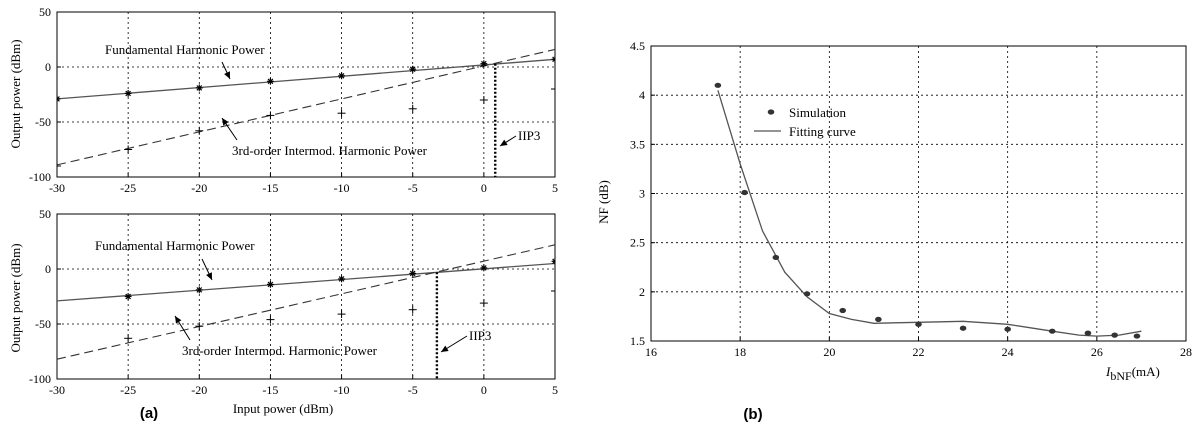 Image resolution: width=1193 pixels, height=430 pixels. I want to click on a2-ytick-label-1: -50, so click(43, 324).